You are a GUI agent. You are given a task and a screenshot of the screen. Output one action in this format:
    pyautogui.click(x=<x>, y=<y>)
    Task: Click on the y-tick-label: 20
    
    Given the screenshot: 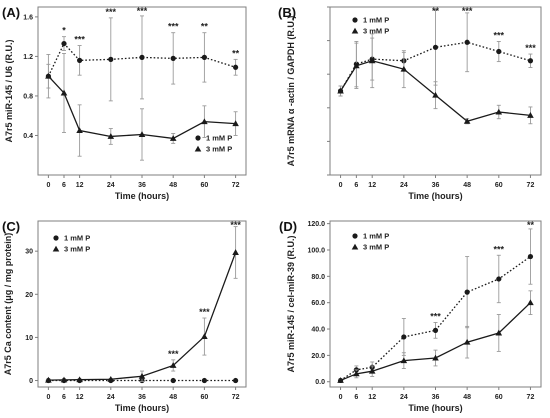 What is the action you would take?
    pyautogui.click(x=29, y=295)
    